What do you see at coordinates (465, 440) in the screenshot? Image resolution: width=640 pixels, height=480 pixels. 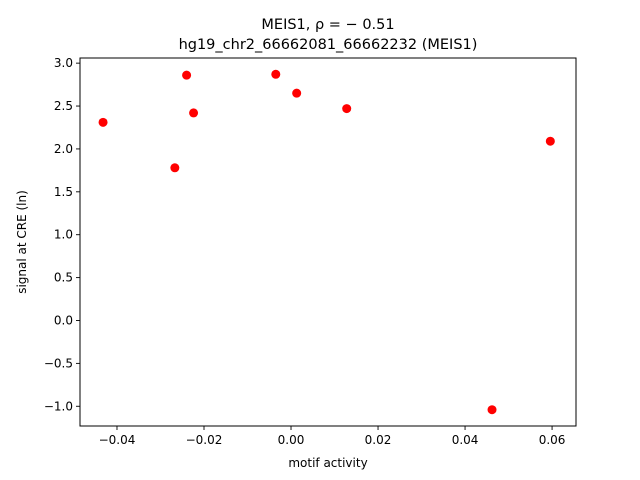 I see `x-tick-label: 0.04` at bounding box center [465, 440].